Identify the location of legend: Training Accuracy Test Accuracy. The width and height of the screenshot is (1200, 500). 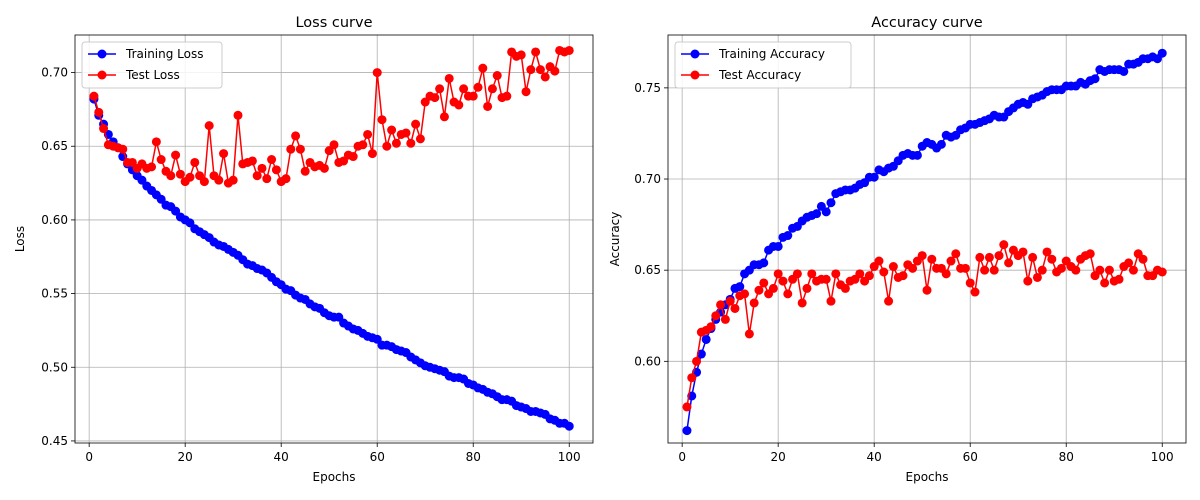
(763, 65).